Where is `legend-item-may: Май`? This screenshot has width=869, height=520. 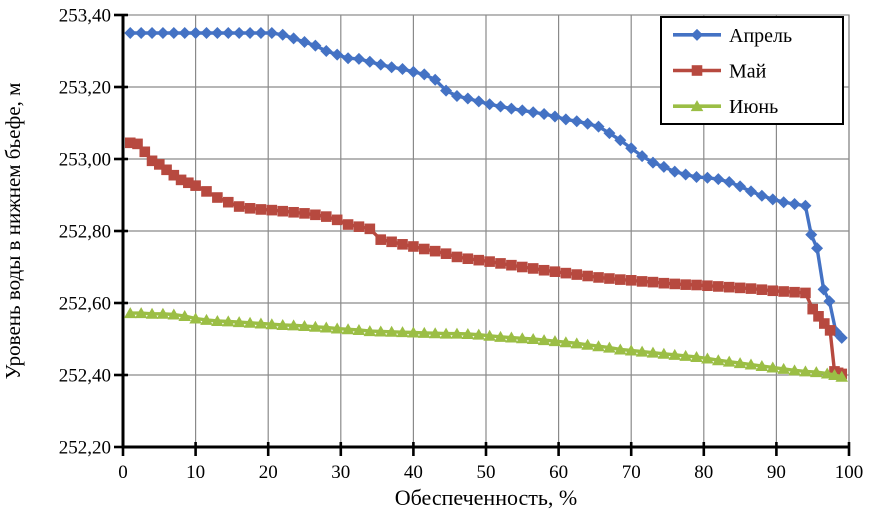 legend-item-may: Май is located at coordinates (720, 72).